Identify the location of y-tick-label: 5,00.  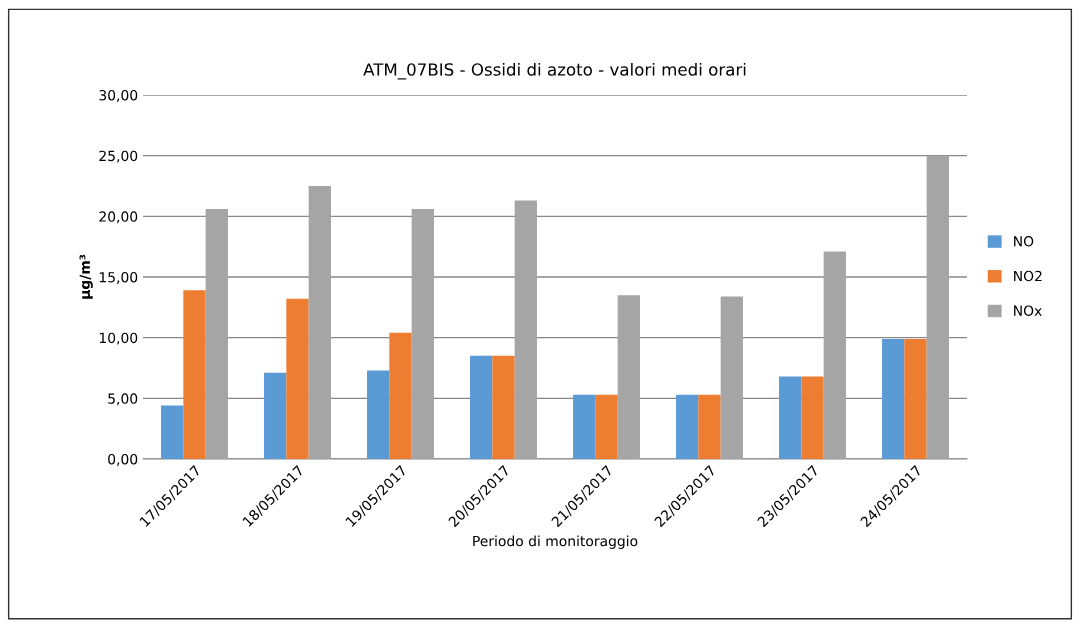
(123, 399).